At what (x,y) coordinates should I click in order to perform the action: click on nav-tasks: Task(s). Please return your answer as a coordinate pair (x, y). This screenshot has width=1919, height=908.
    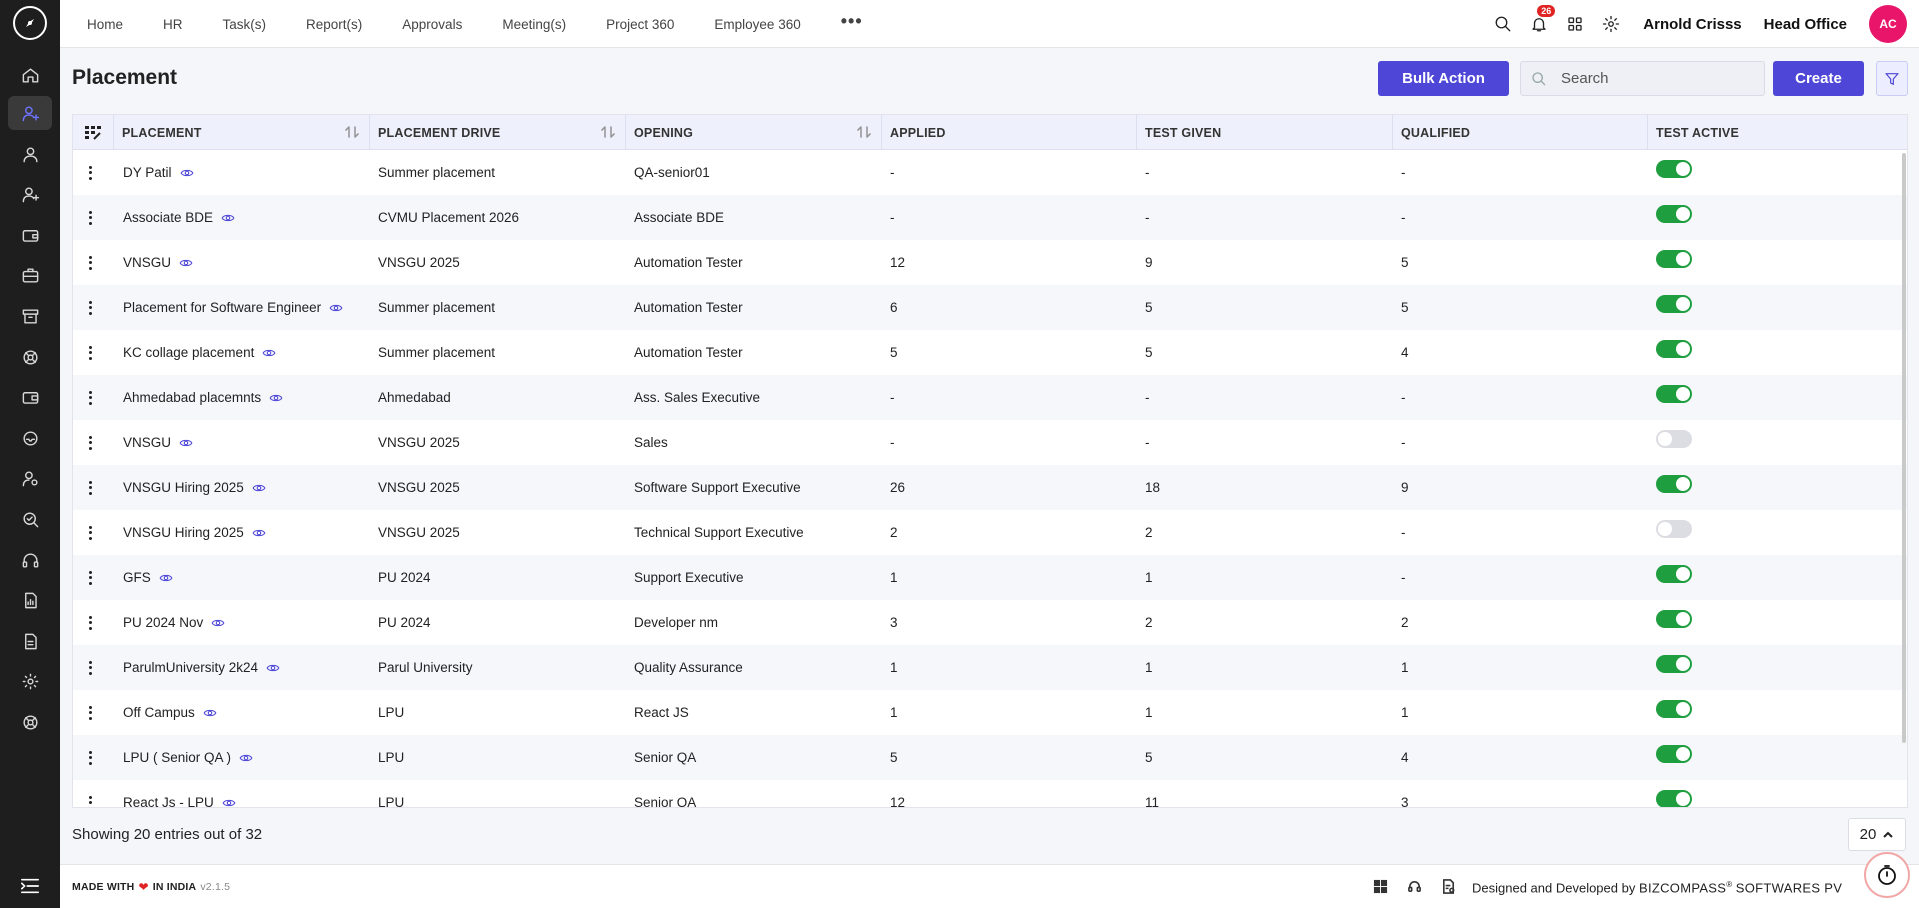
    Looking at the image, I should click on (244, 24).